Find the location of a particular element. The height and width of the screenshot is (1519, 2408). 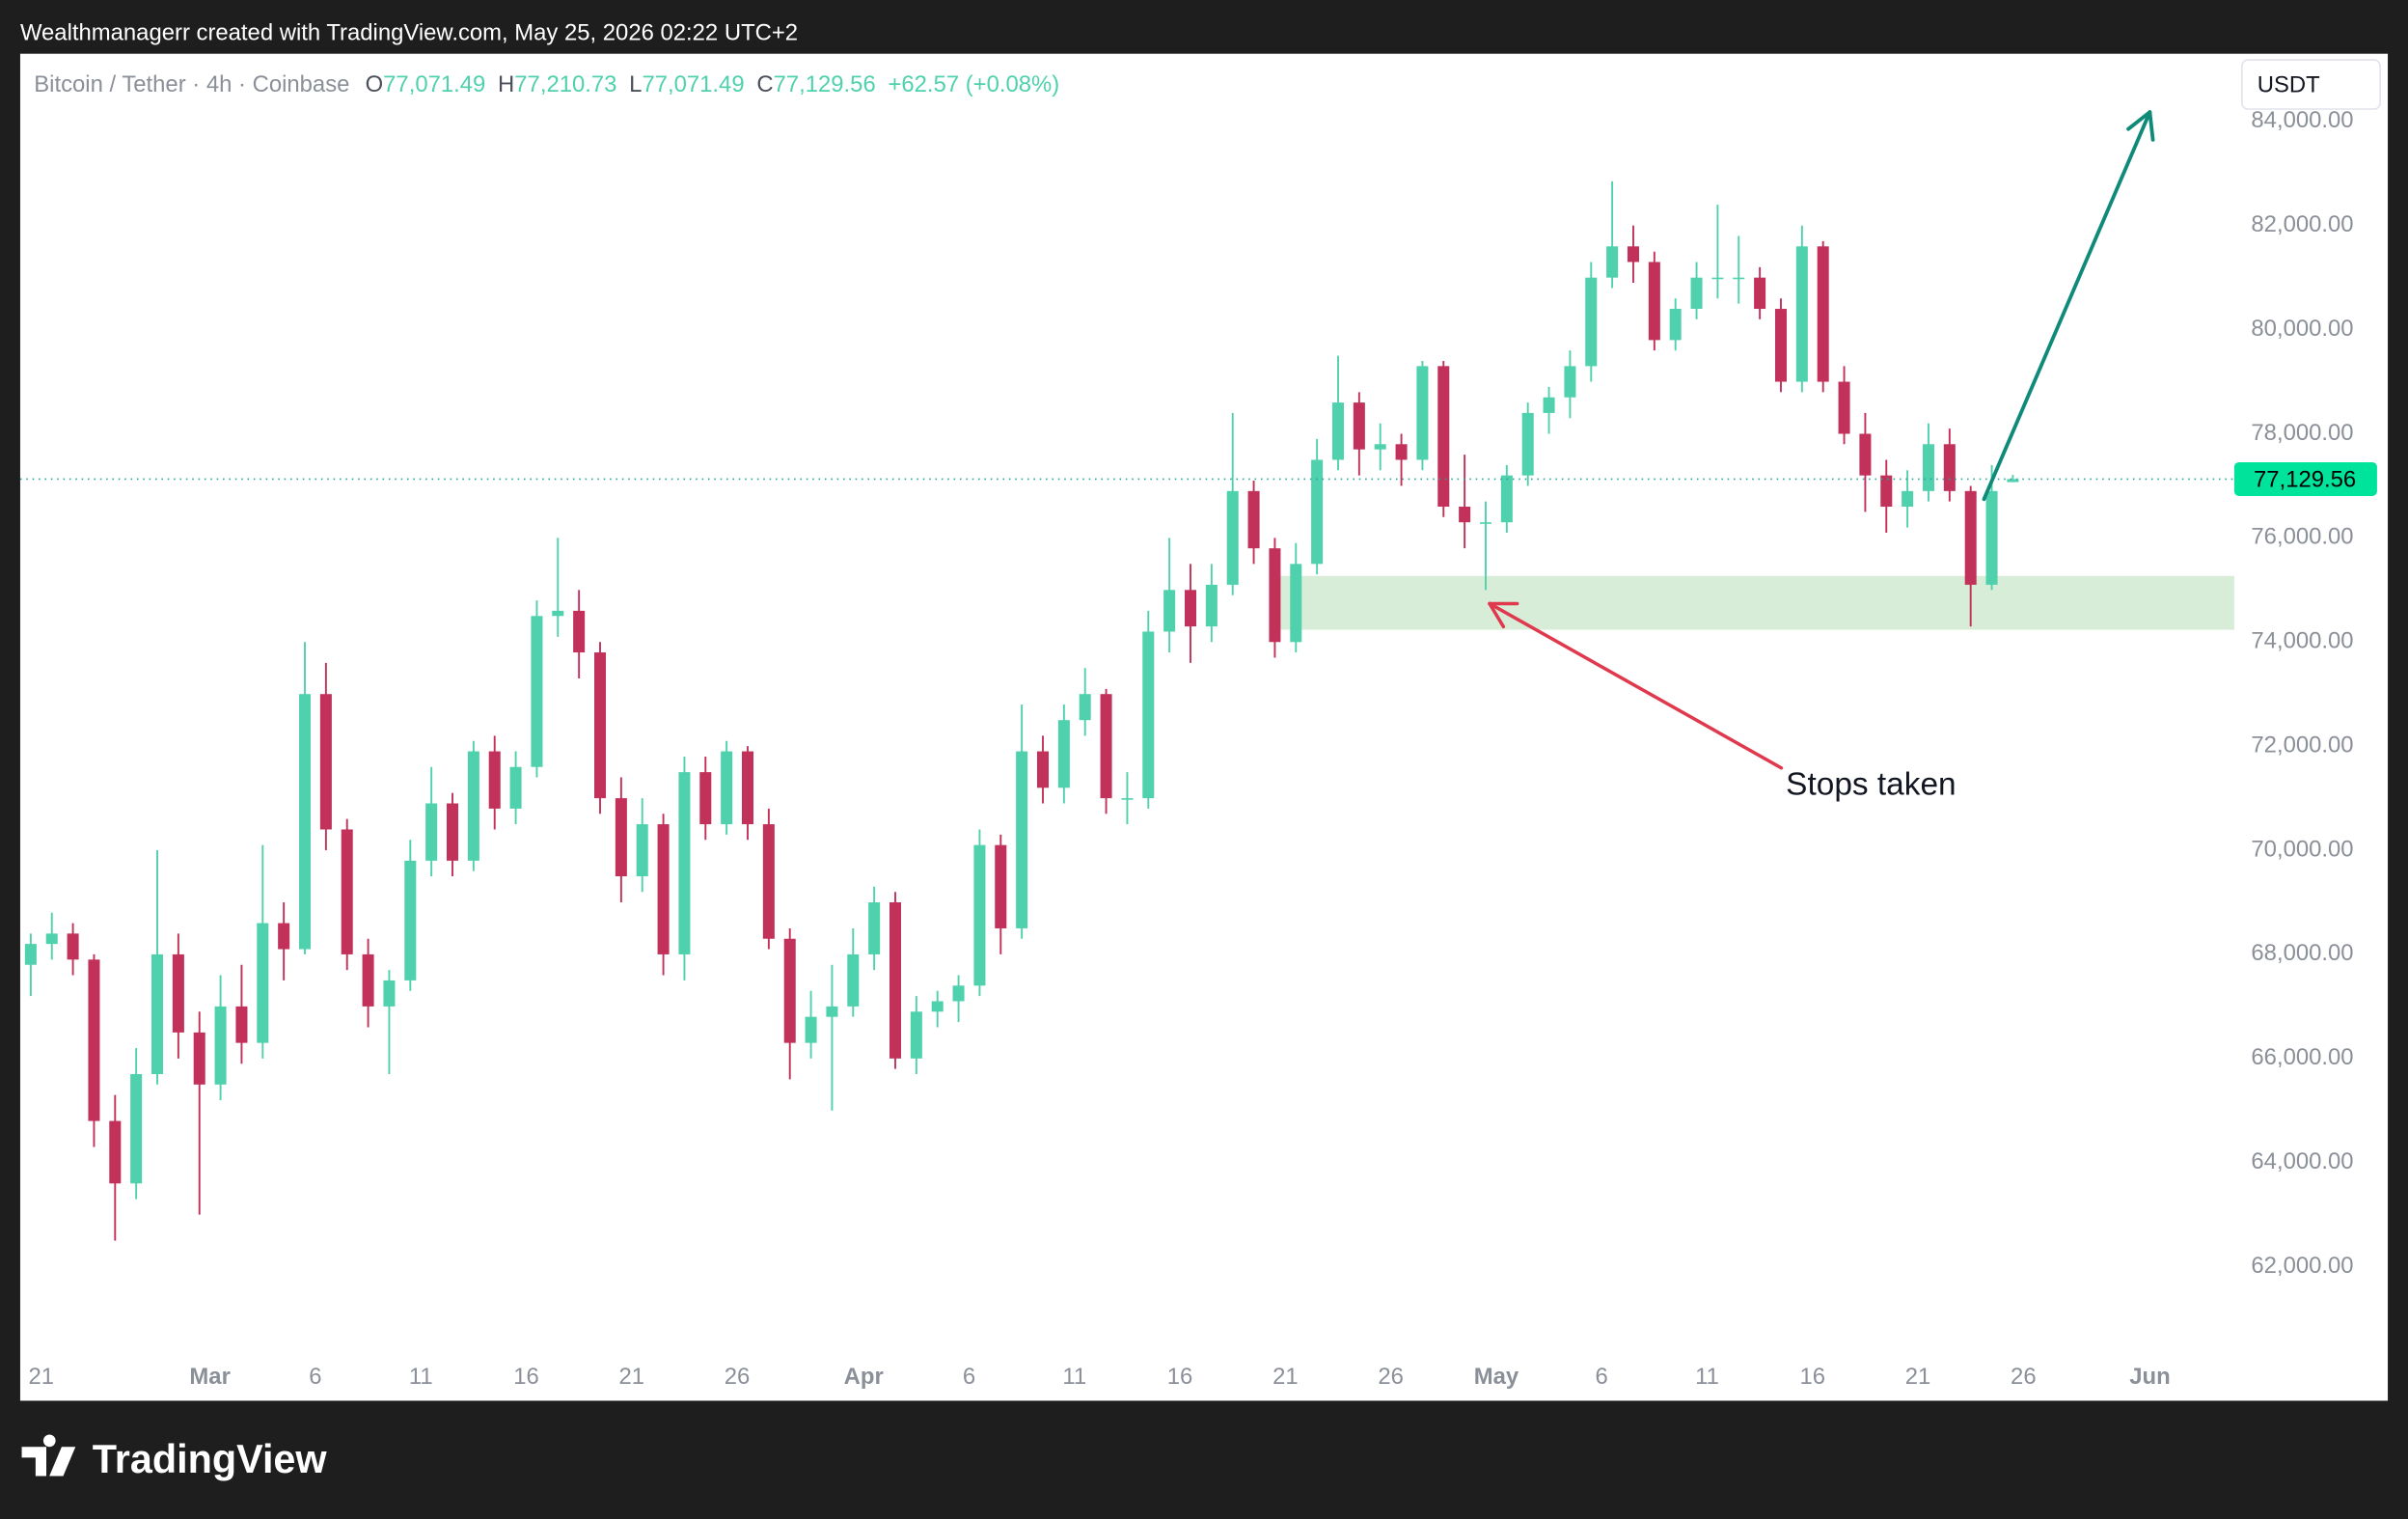

symbol: Bitcoin / Tether · 4h · Coinbase is located at coordinates (191, 84).